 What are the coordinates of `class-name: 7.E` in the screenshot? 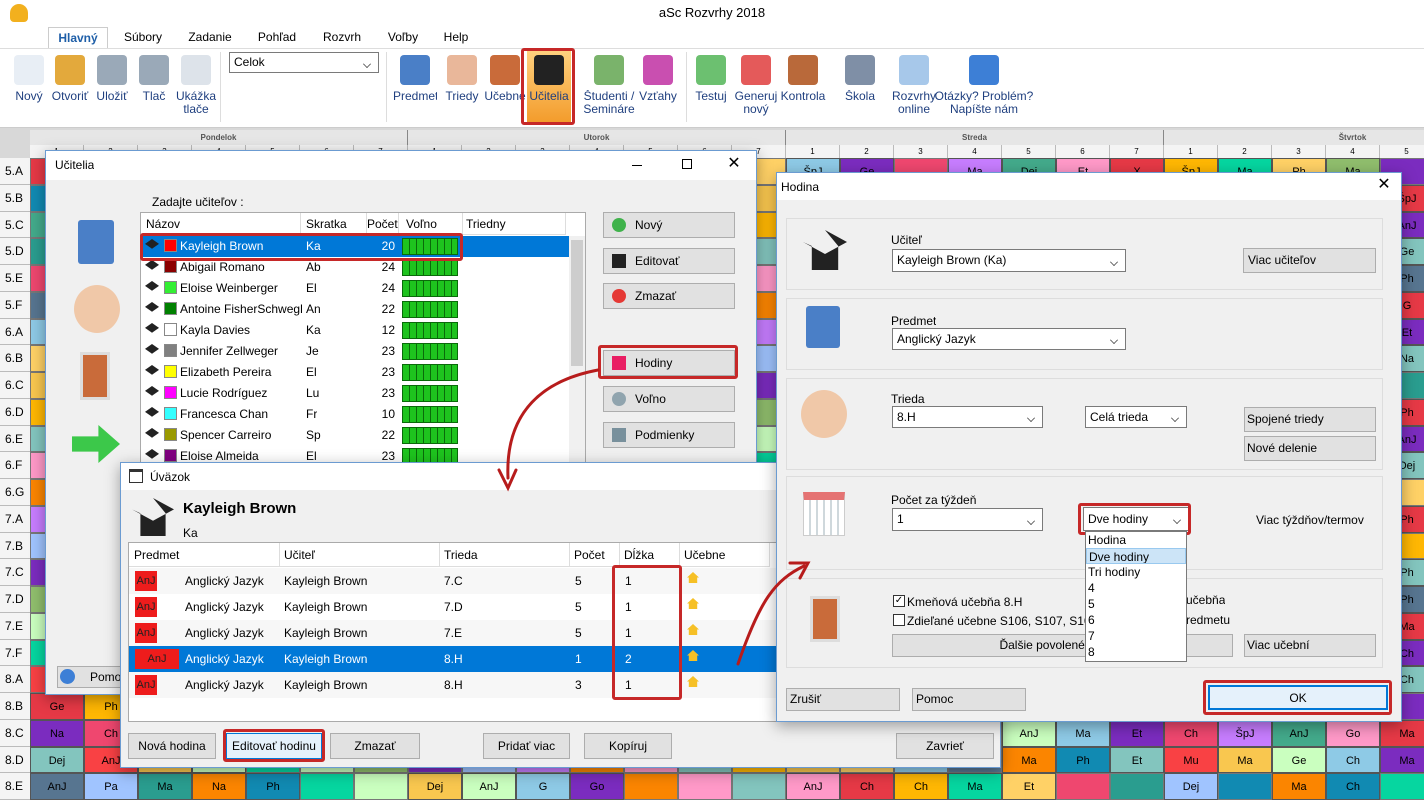 It's located at (453, 633).